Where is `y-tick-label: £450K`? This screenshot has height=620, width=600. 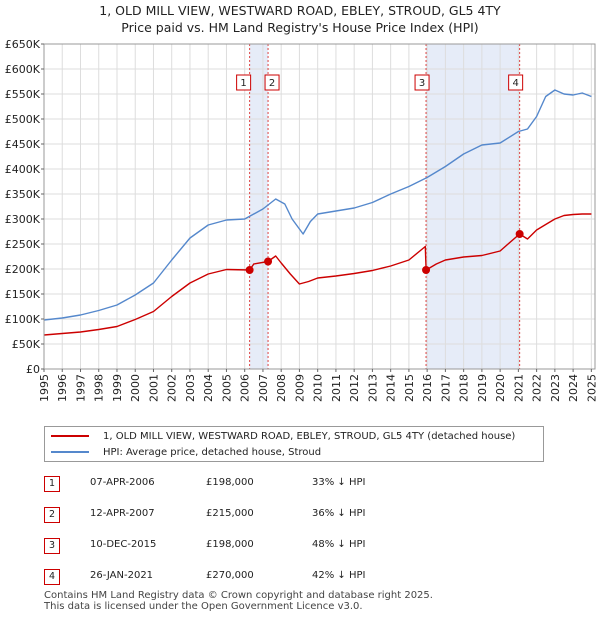
y-tick-label: £450K is located at coordinates (23, 144).